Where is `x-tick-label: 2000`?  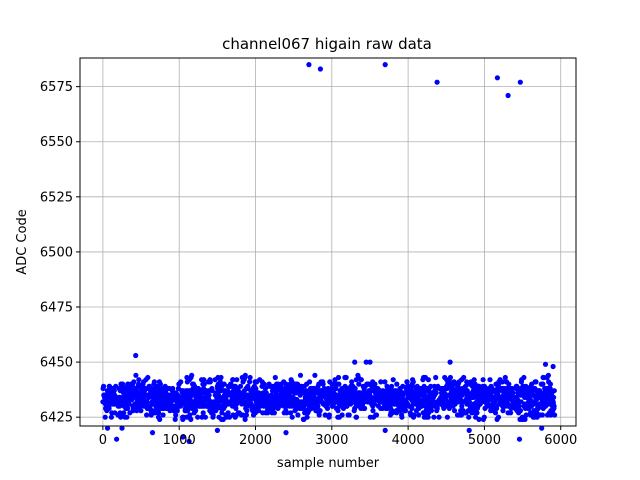
x-tick-label: 2000 is located at coordinates (255, 440).